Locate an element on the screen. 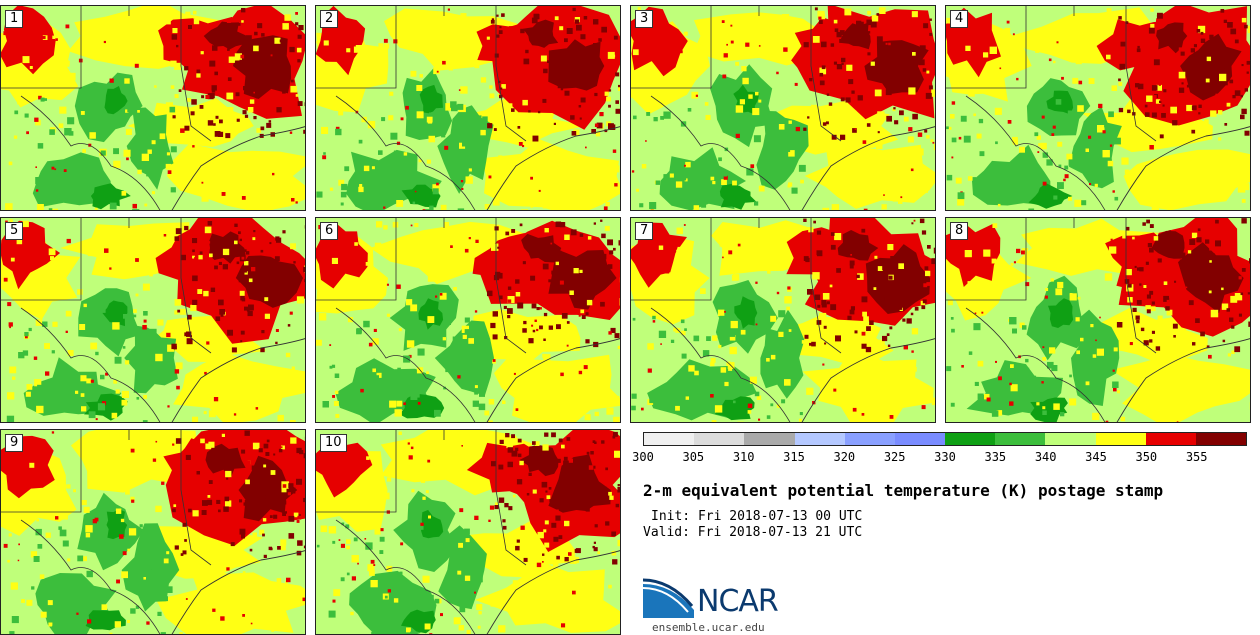 The image size is (1260, 635). colorbar-tick-label: 305 is located at coordinates (693, 457).